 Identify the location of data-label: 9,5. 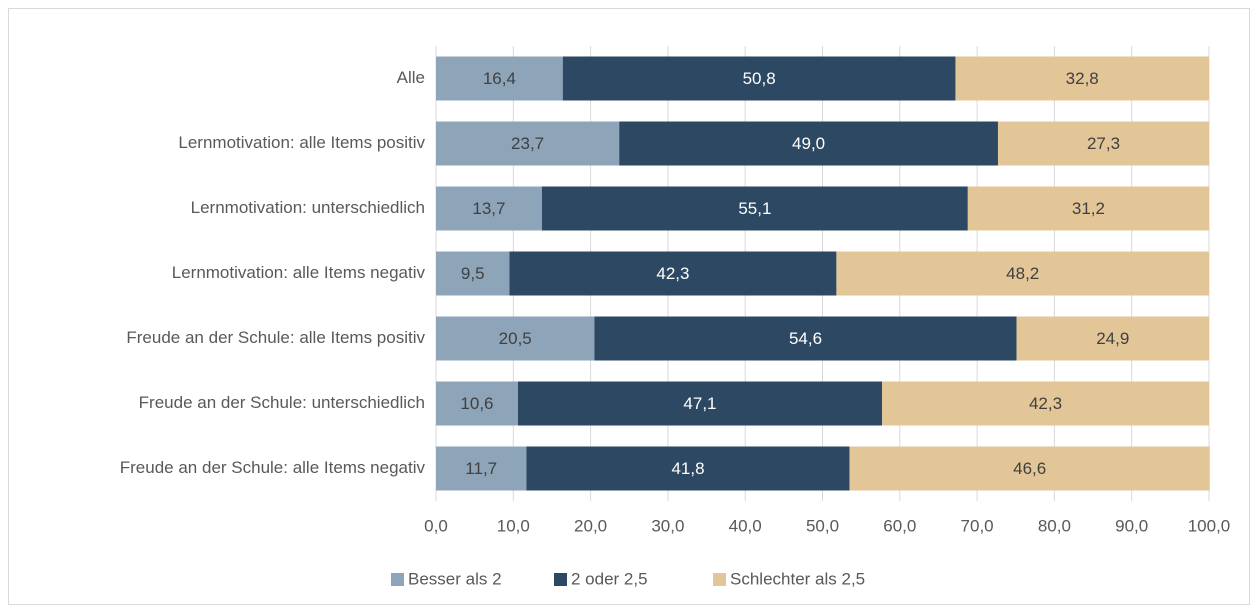
(473, 273).